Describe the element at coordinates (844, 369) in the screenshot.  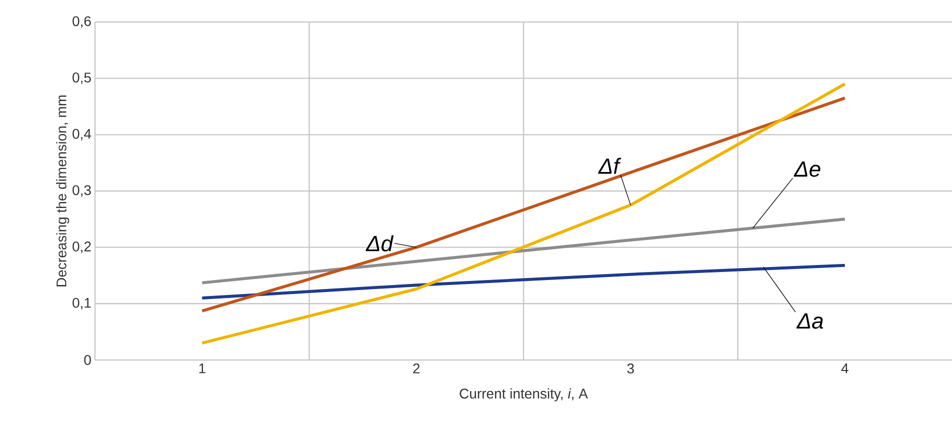
I see `x-tick-label: 4` at that location.